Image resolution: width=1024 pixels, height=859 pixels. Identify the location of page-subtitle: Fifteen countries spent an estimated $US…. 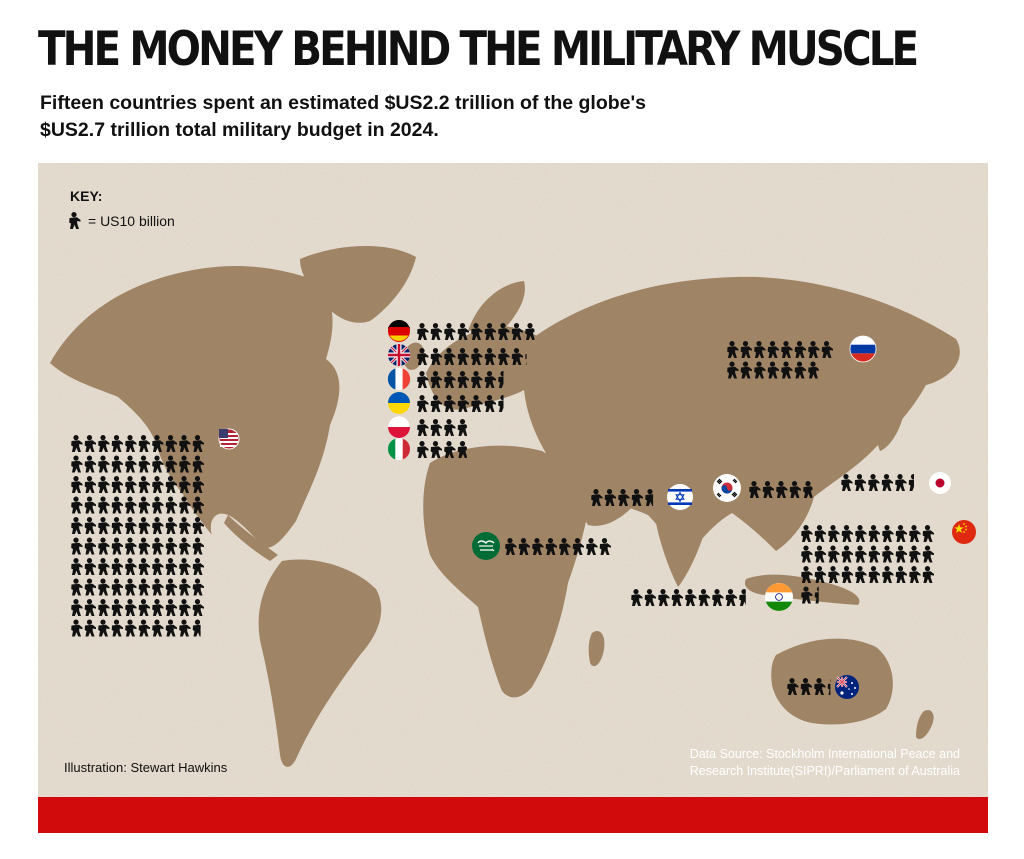
(343, 116).